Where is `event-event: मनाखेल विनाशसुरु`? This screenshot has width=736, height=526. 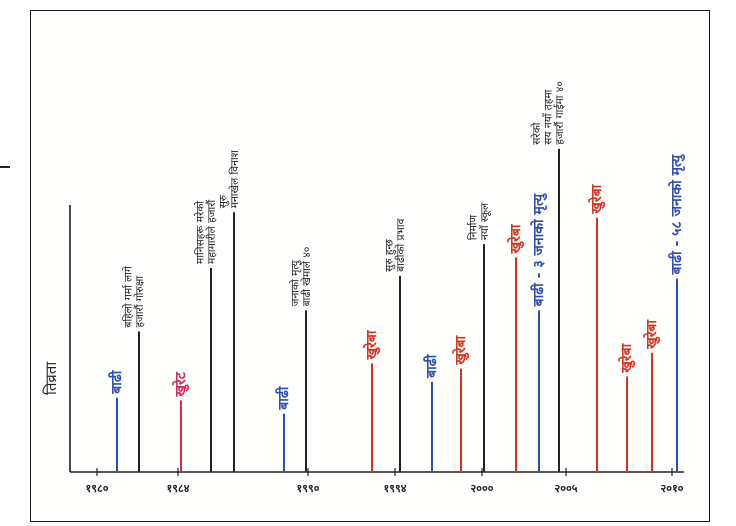 event-event: मनाखेल विनाशसुरु is located at coordinates (230, 310).